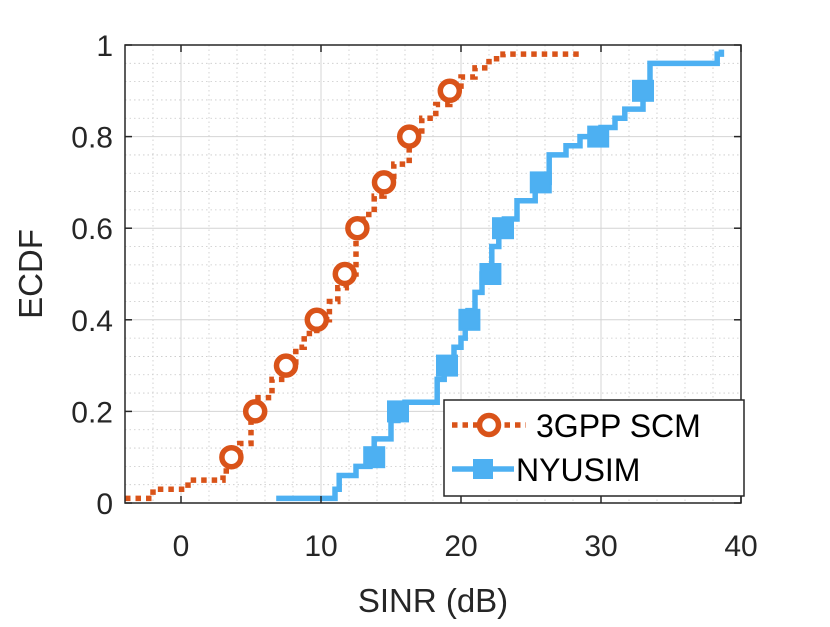 This screenshot has height=627, width=830. Describe the element at coordinates (104, 504) in the screenshot. I see `y-tick-label: 0` at that location.